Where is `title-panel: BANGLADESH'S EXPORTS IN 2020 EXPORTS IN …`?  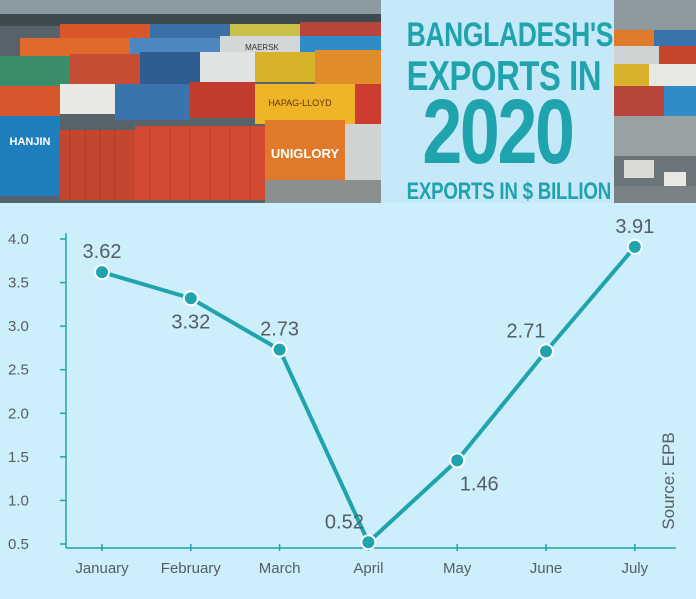
title-panel: BANGLADESH'S EXPORTS IN 2020 EXPORTS IN … is located at coordinates (497, 102).